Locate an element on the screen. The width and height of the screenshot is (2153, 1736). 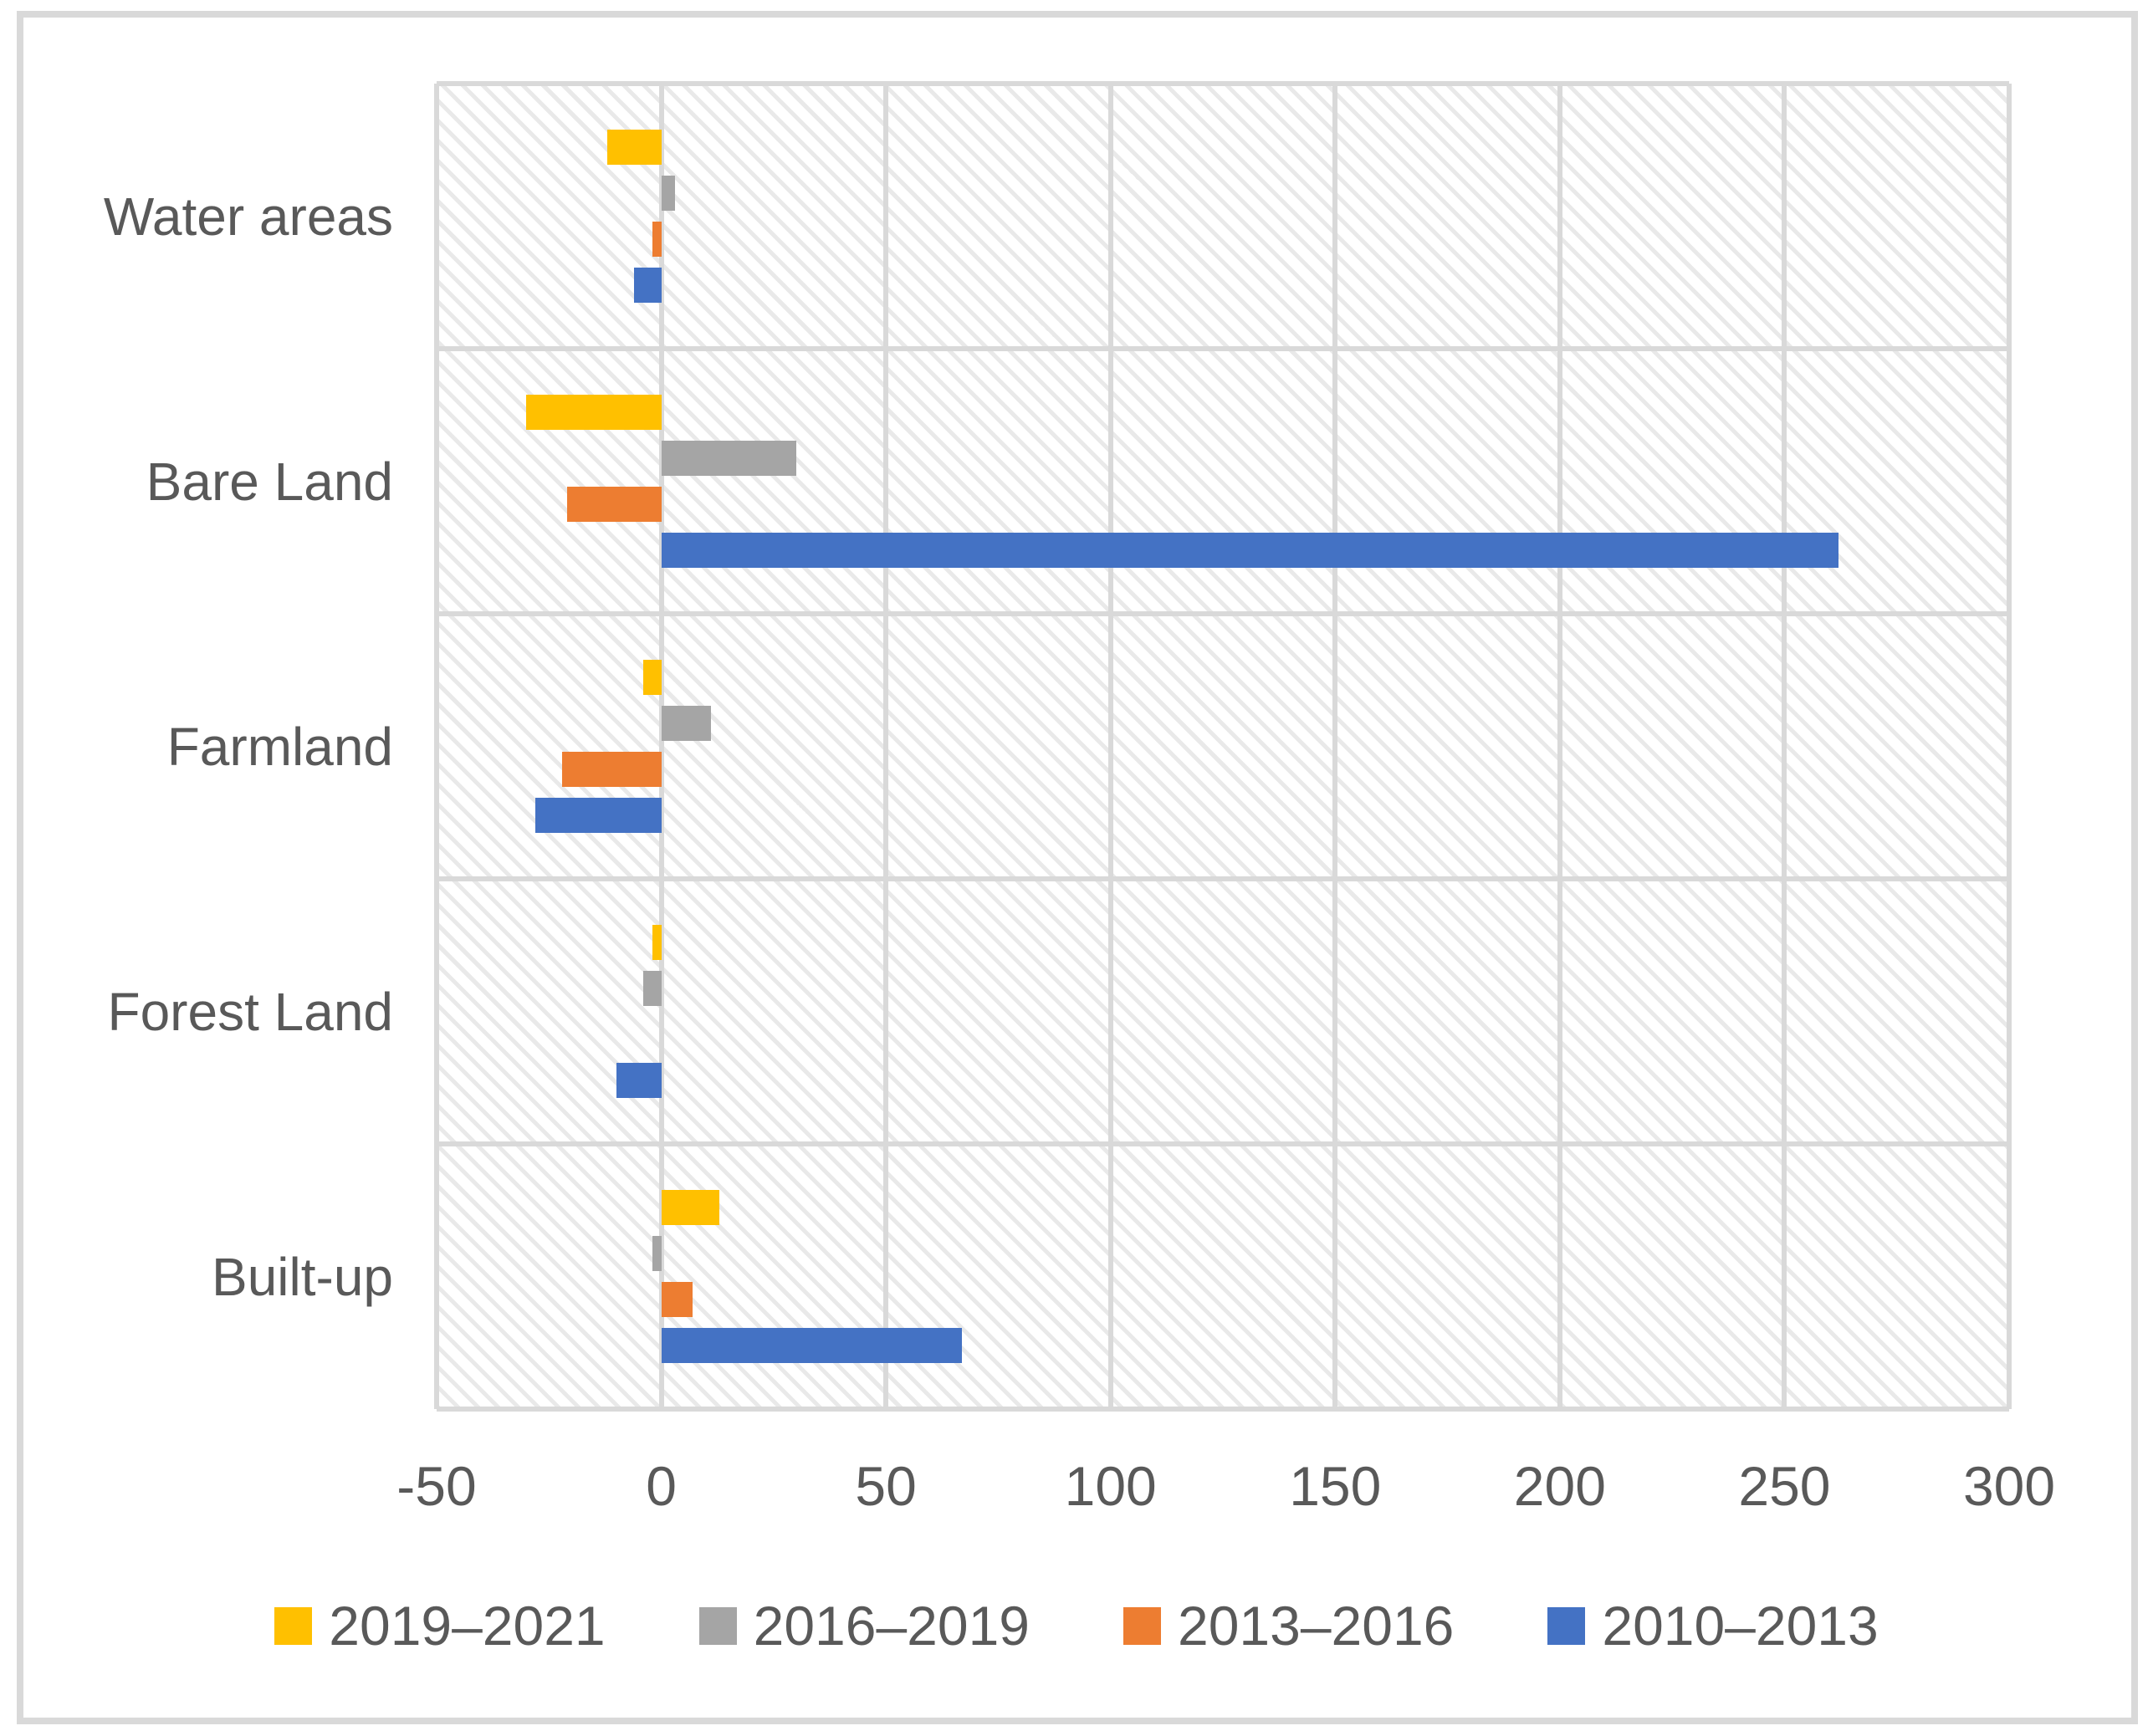
bar-water-areas-2010–2013 is located at coordinates (648, 285).